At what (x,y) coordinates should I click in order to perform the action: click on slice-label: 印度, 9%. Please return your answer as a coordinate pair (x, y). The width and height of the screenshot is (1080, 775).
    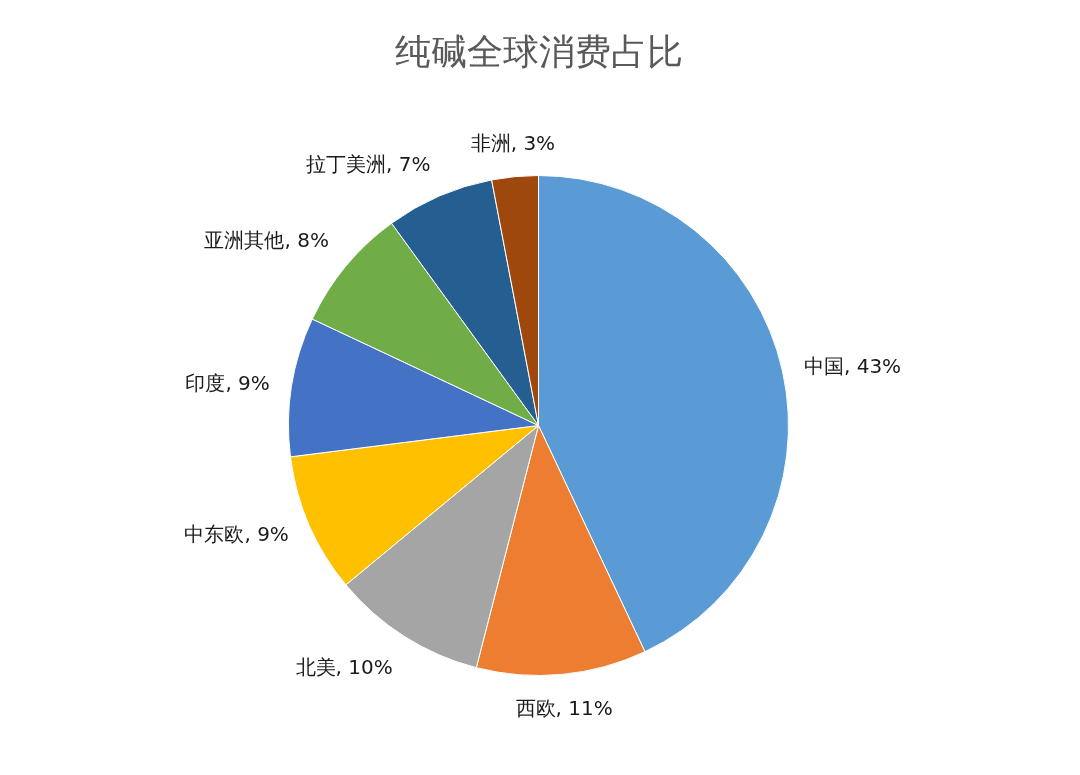
    Looking at the image, I should click on (227, 382).